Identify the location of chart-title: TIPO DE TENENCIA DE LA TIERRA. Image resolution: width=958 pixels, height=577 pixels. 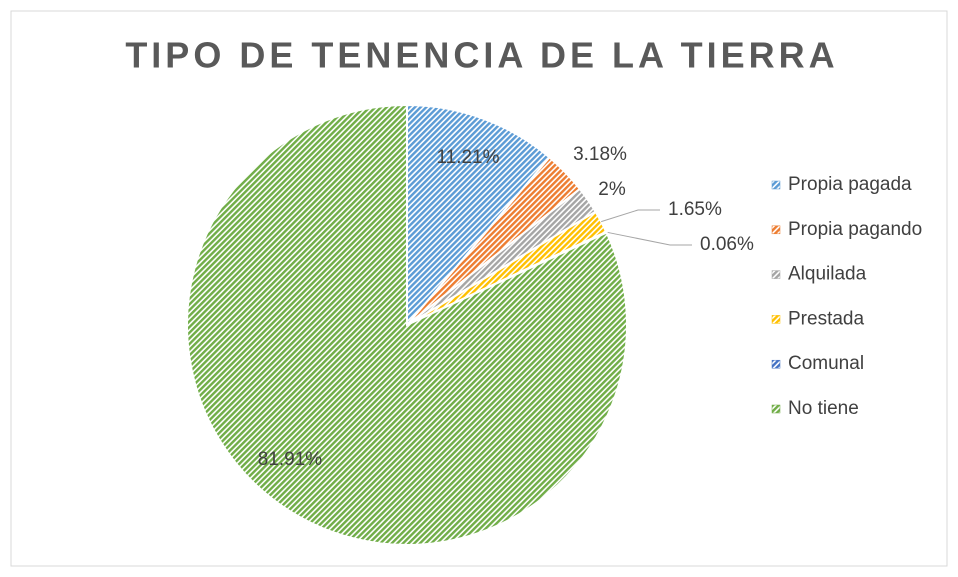
(481, 55).